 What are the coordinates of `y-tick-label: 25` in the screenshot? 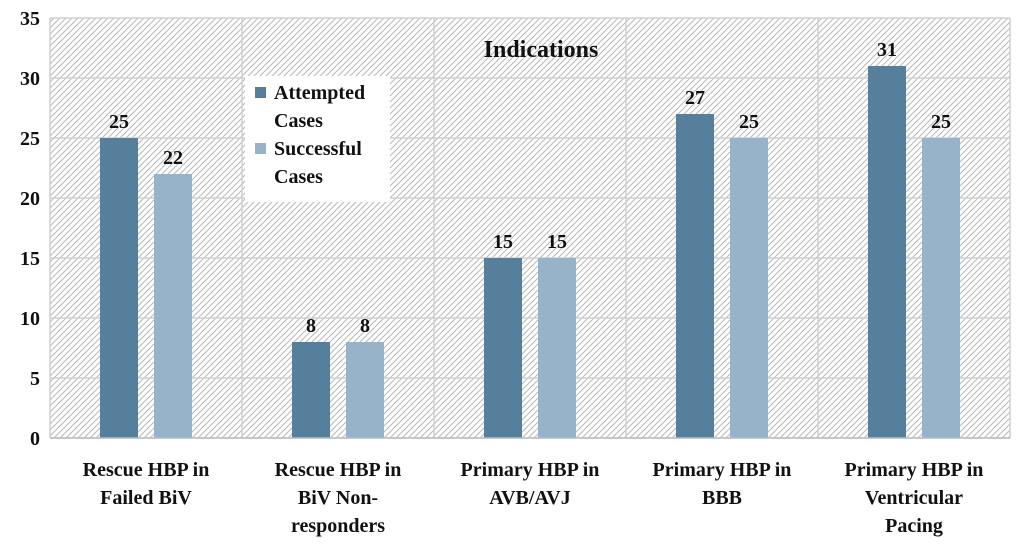 It's located at (30, 139).